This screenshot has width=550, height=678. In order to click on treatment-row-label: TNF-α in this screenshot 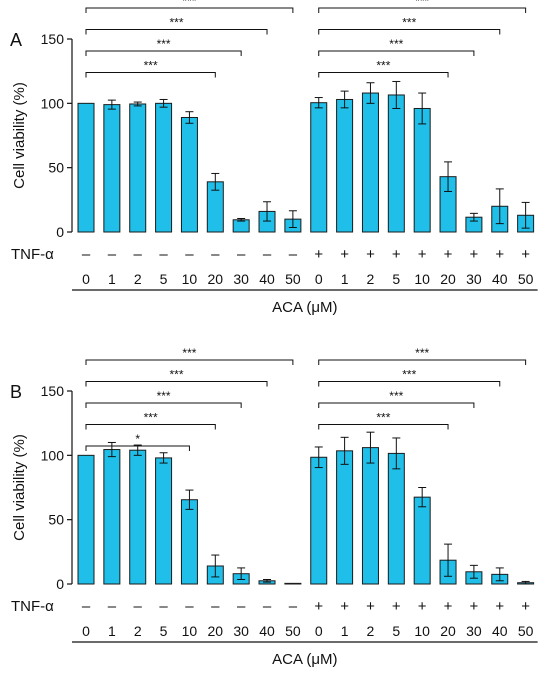, I will do `click(32, 254)`.